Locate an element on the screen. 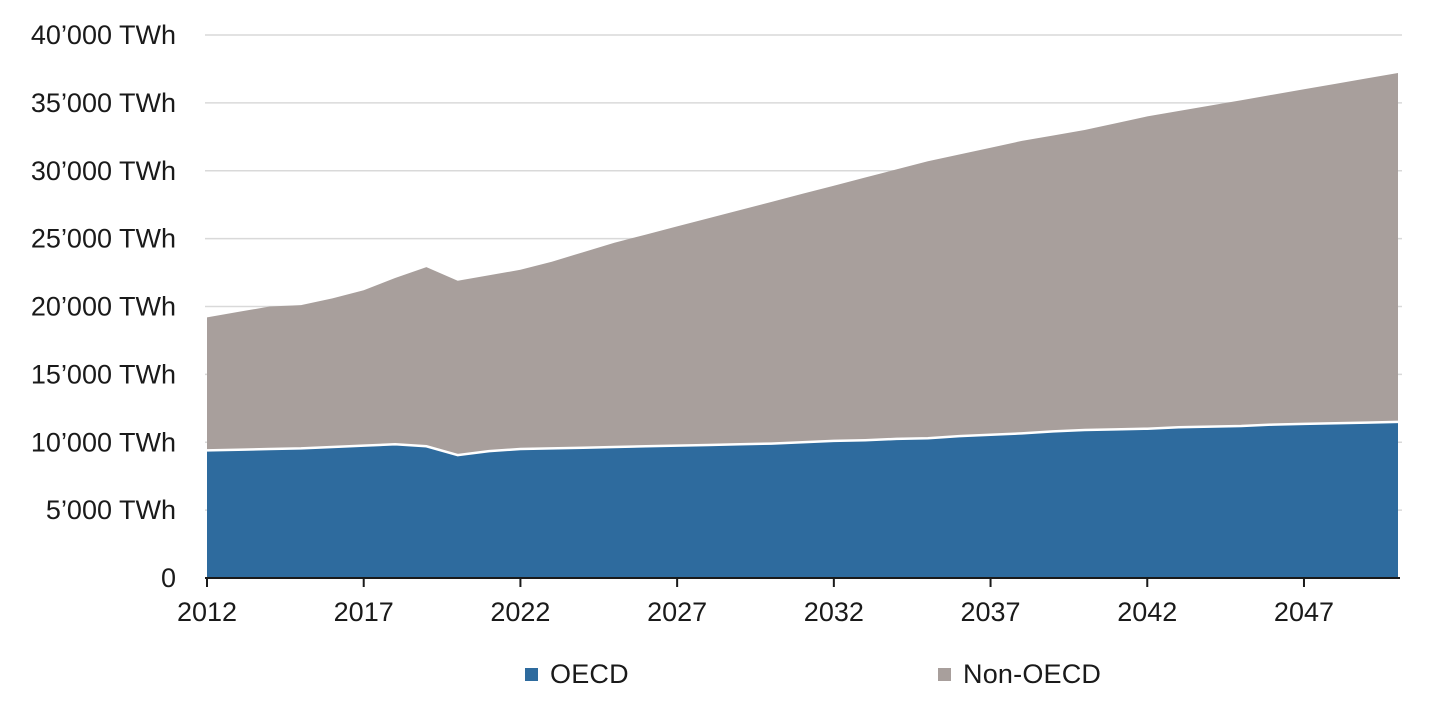 The width and height of the screenshot is (1440, 720). x-tick-label: 2027 is located at coordinates (677, 612).